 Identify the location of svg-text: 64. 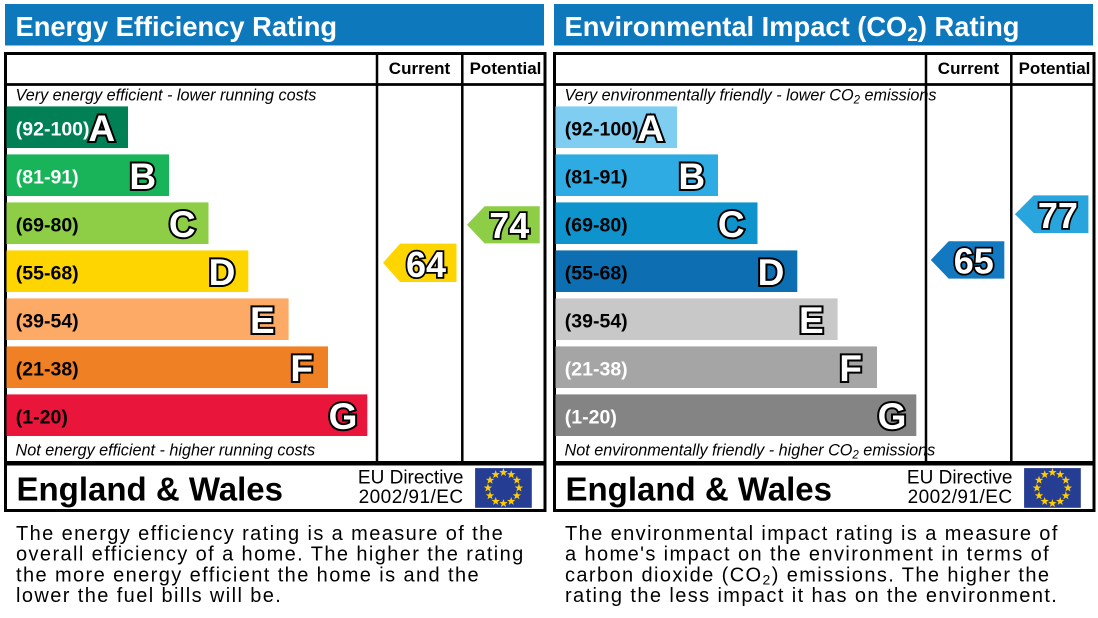
(426, 264).